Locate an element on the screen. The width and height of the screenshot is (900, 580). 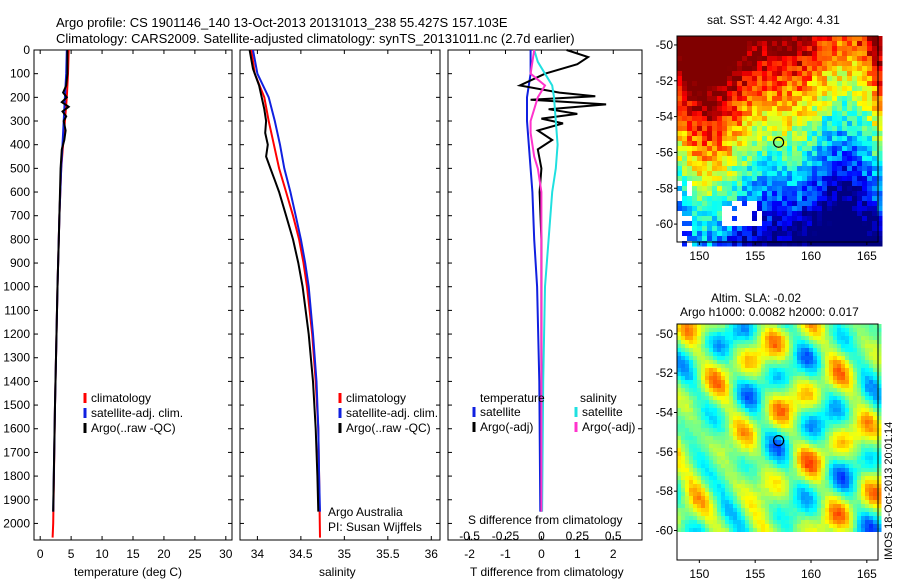
s-diff-tick-label: -0.5 is located at coordinates (469, 536).